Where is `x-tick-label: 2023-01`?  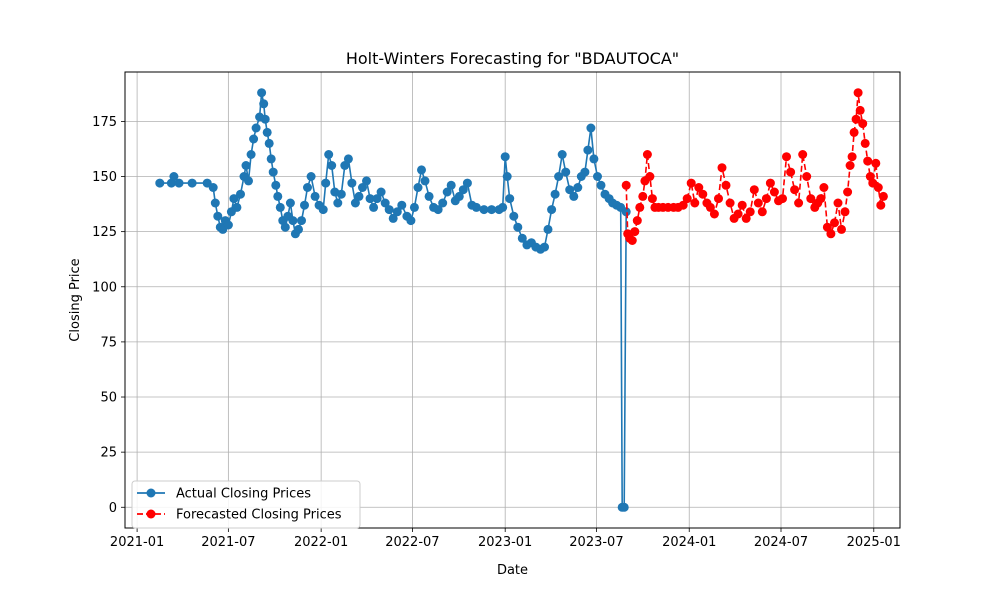
x-tick-label: 2023-01 is located at coordinates (505, 542).